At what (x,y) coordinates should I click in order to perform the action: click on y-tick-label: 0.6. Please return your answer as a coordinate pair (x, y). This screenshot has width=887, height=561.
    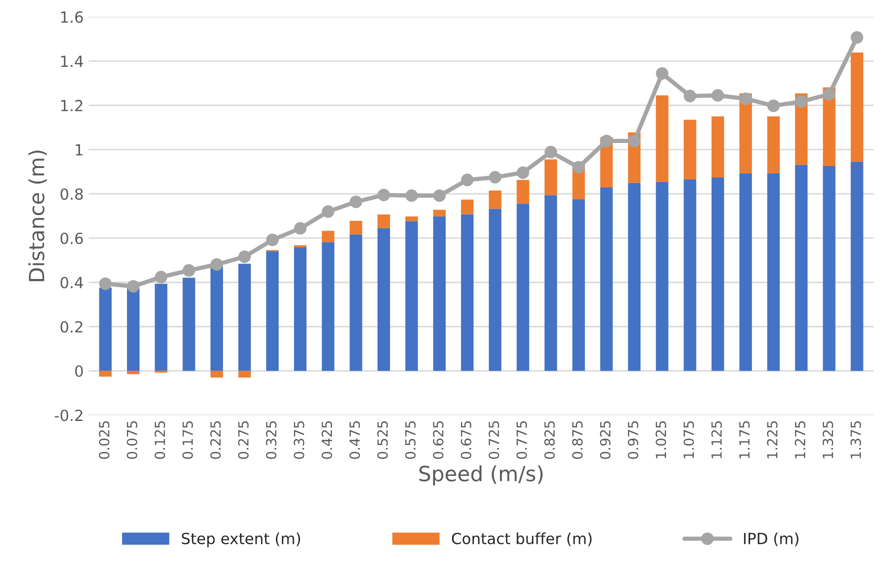
    Looking at the image, I should click on (71, 238).